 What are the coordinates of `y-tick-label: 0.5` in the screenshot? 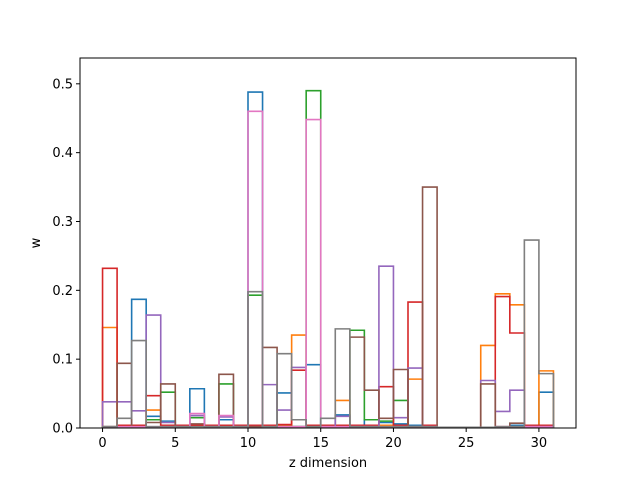 It's located at (62, 84).